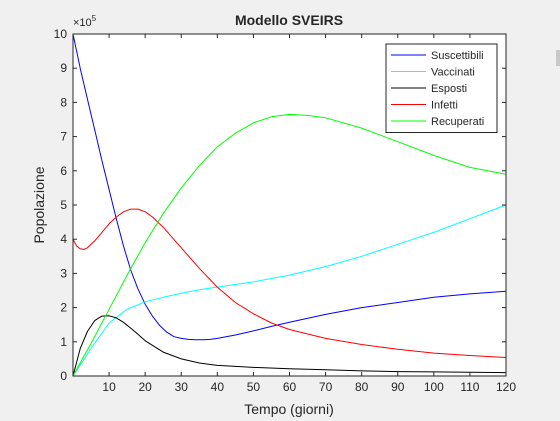  Describe the element at coordinates (182, 387) in the screenshot. I see `x-tick-label: 30` at that location.